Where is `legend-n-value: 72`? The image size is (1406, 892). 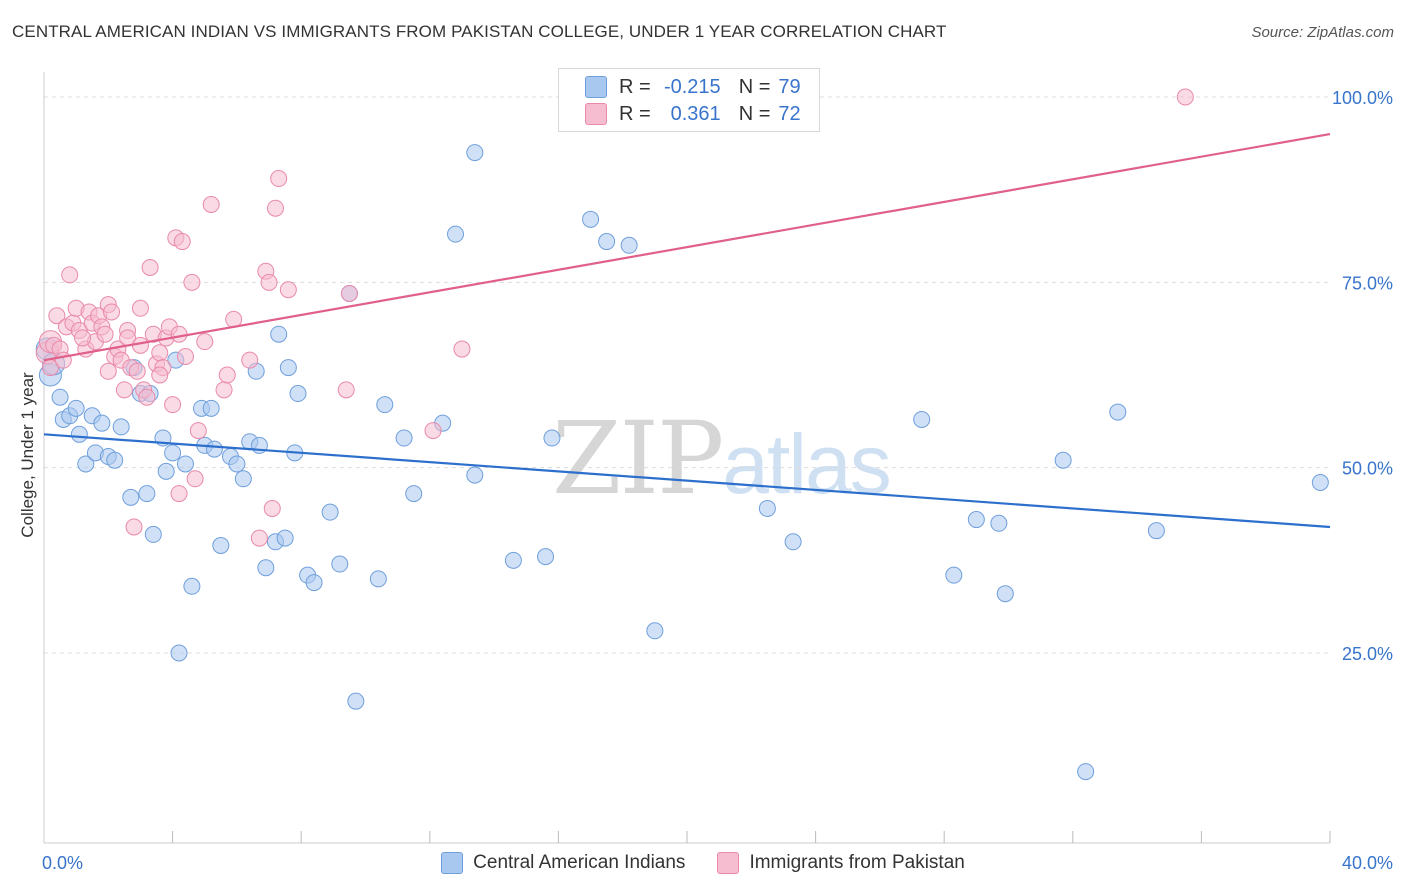 legend-n-value: 72 is located at coordinates (789, 113).